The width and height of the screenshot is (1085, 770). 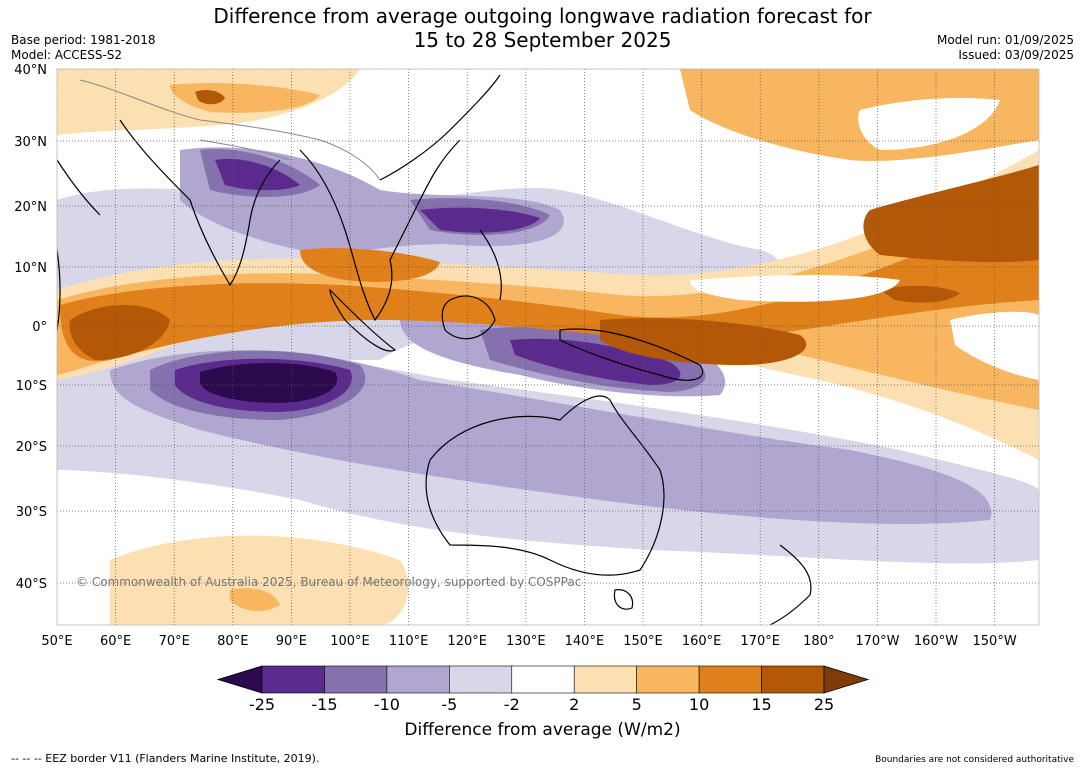 What do you see at coordinates (79, 187) in the screenshot?
I see `coastline-arabia` at bounding box center [79, 187].